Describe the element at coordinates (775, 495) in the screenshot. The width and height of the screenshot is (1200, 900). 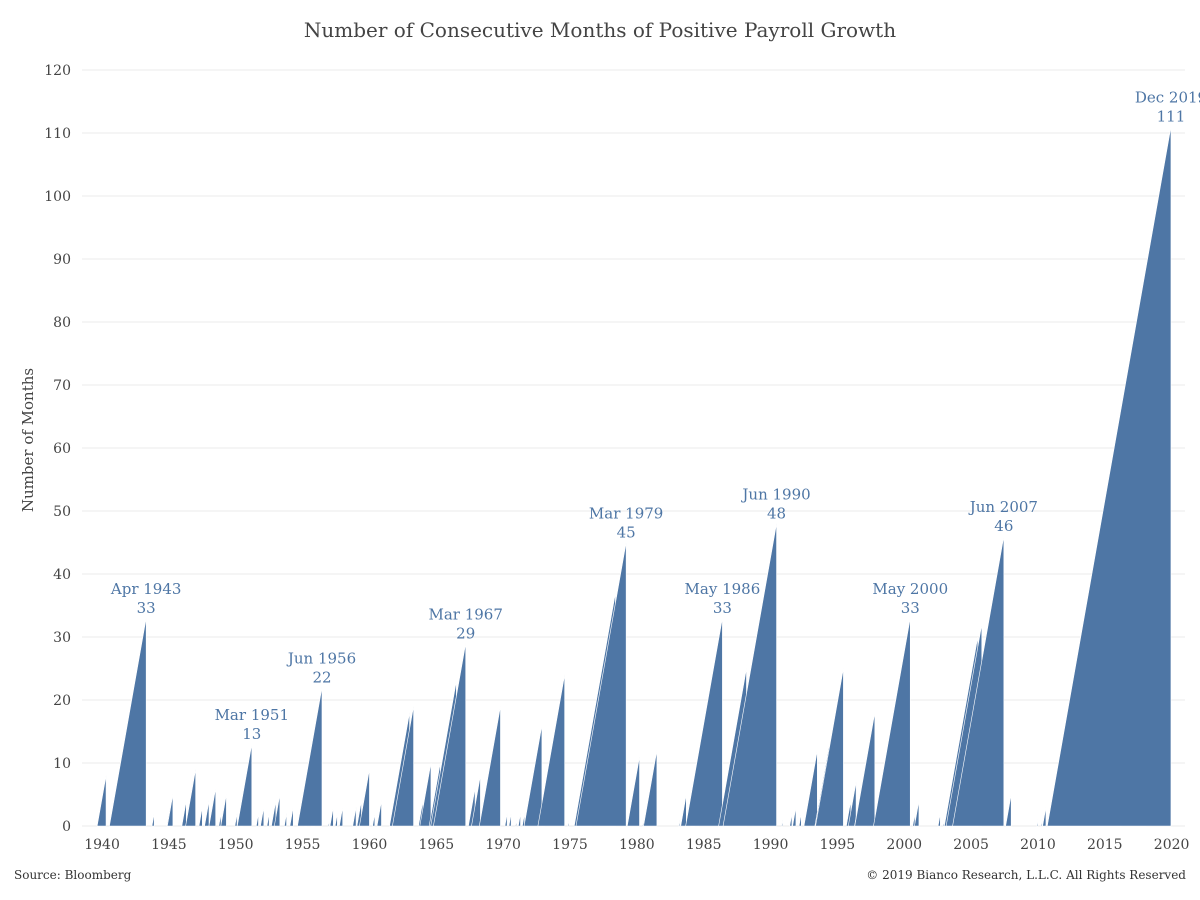
I see `annotation-date: Jun 1990` at that location.